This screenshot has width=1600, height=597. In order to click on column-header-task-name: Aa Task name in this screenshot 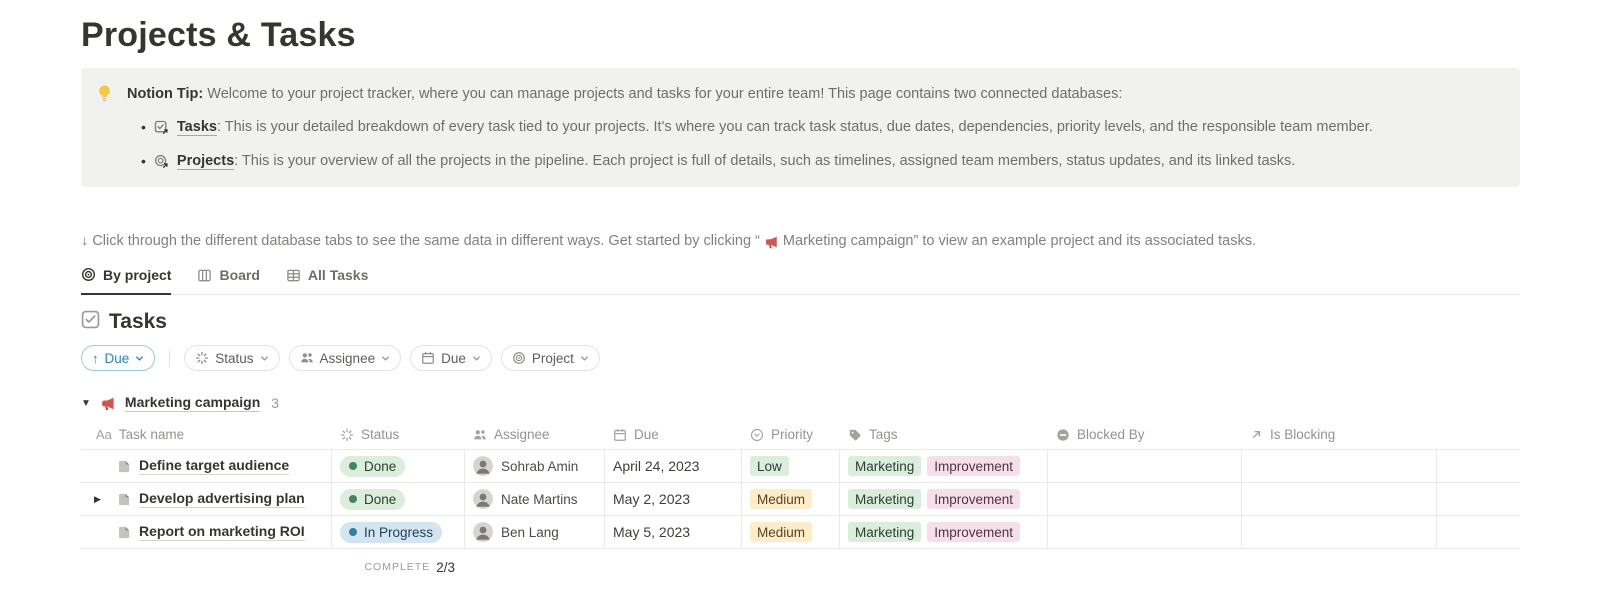, I will do `click(206, 435)`.